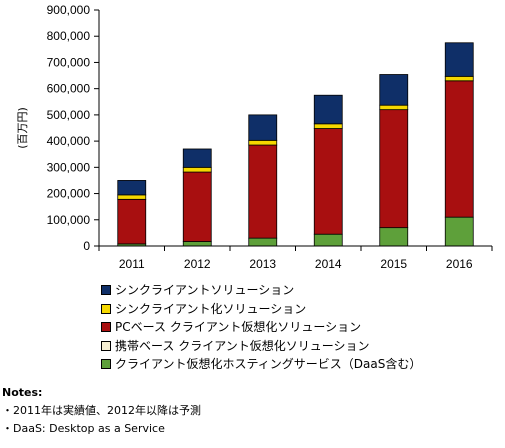  Describe the element at coordinates (328, 264) in the screenshot. I see `x-tick-label: 2014` at that location.